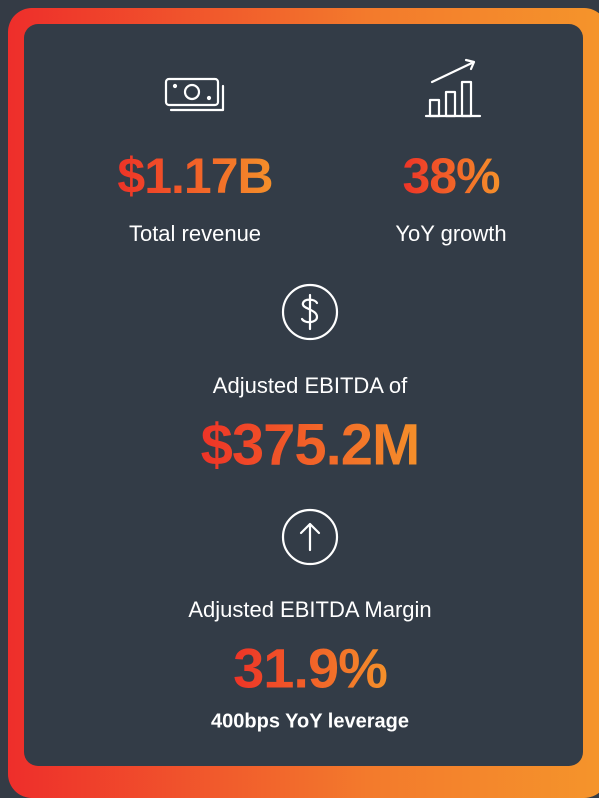 This screenshot has height=798, width=599. I want to click on metric-label: Total revenue, so click(195, 233).